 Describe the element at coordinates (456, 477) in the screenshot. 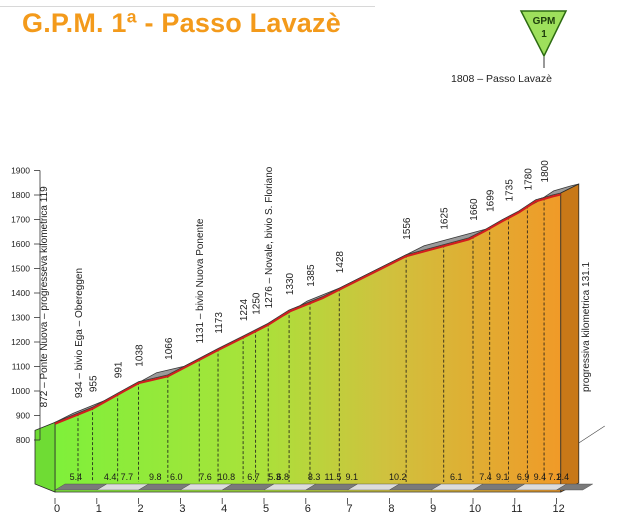

I see `gradient-label: 6.1` at that location.